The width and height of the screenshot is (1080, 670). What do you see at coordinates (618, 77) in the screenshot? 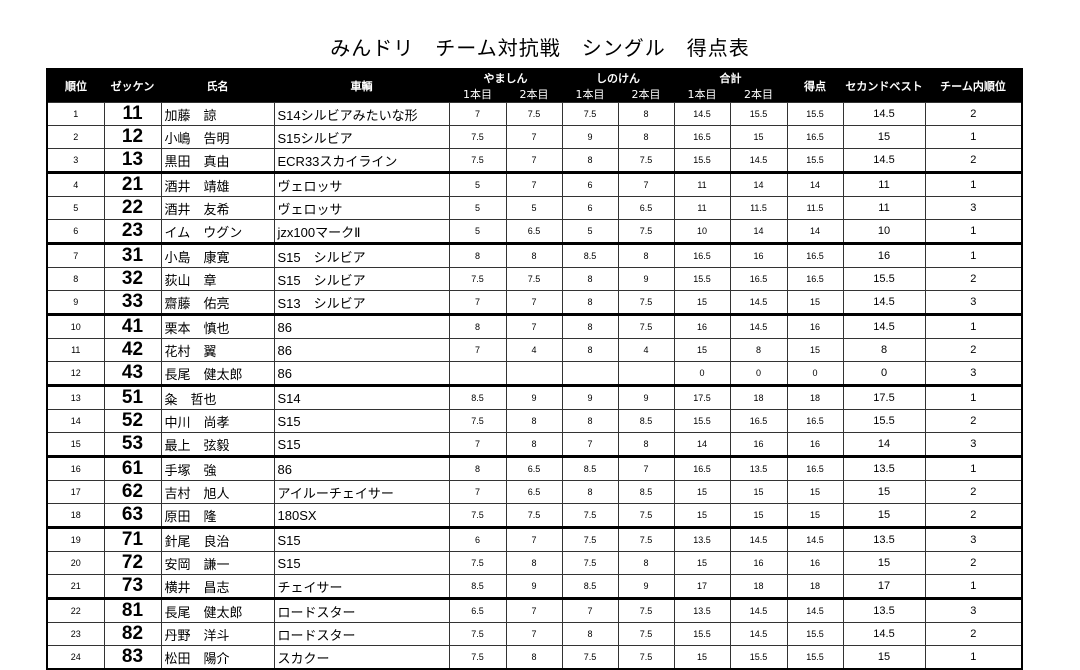
I see `header-shinoken: しのけん` at bounding box center [618, 77].